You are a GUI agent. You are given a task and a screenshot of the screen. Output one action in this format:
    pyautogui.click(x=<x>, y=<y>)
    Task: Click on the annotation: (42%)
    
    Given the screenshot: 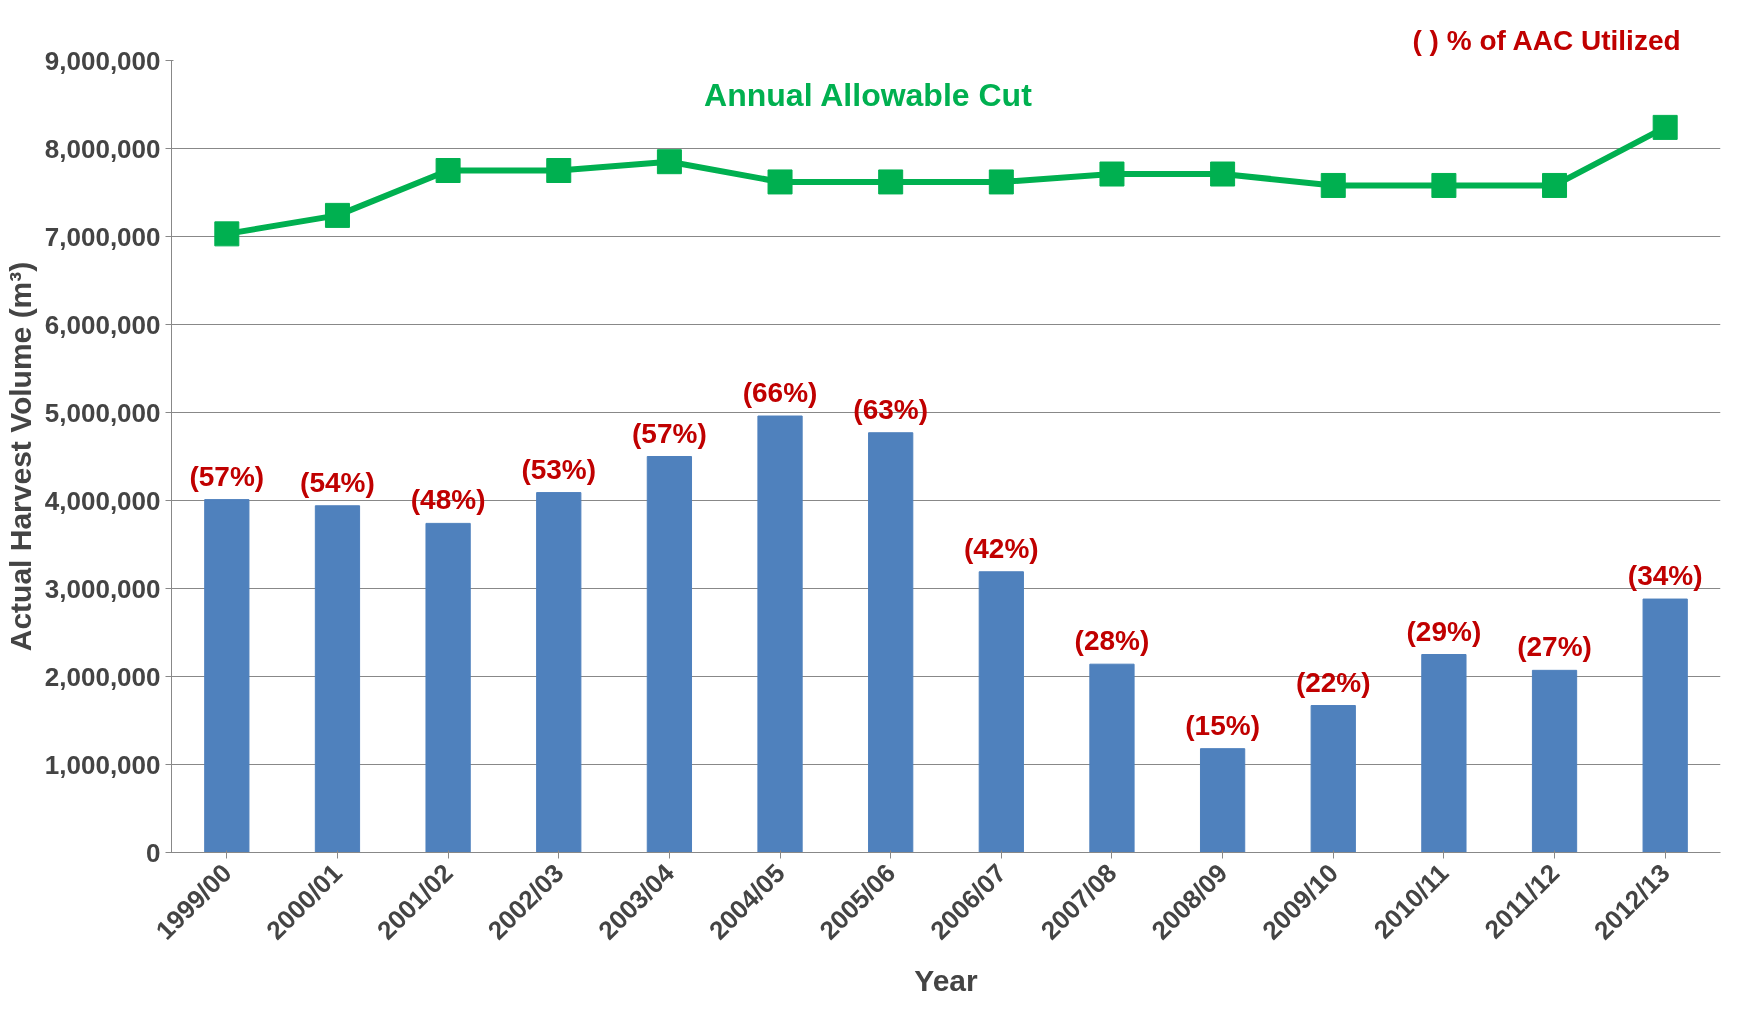 What is the action you would take?
    pyautogui.click(x=1001, y=548)
    